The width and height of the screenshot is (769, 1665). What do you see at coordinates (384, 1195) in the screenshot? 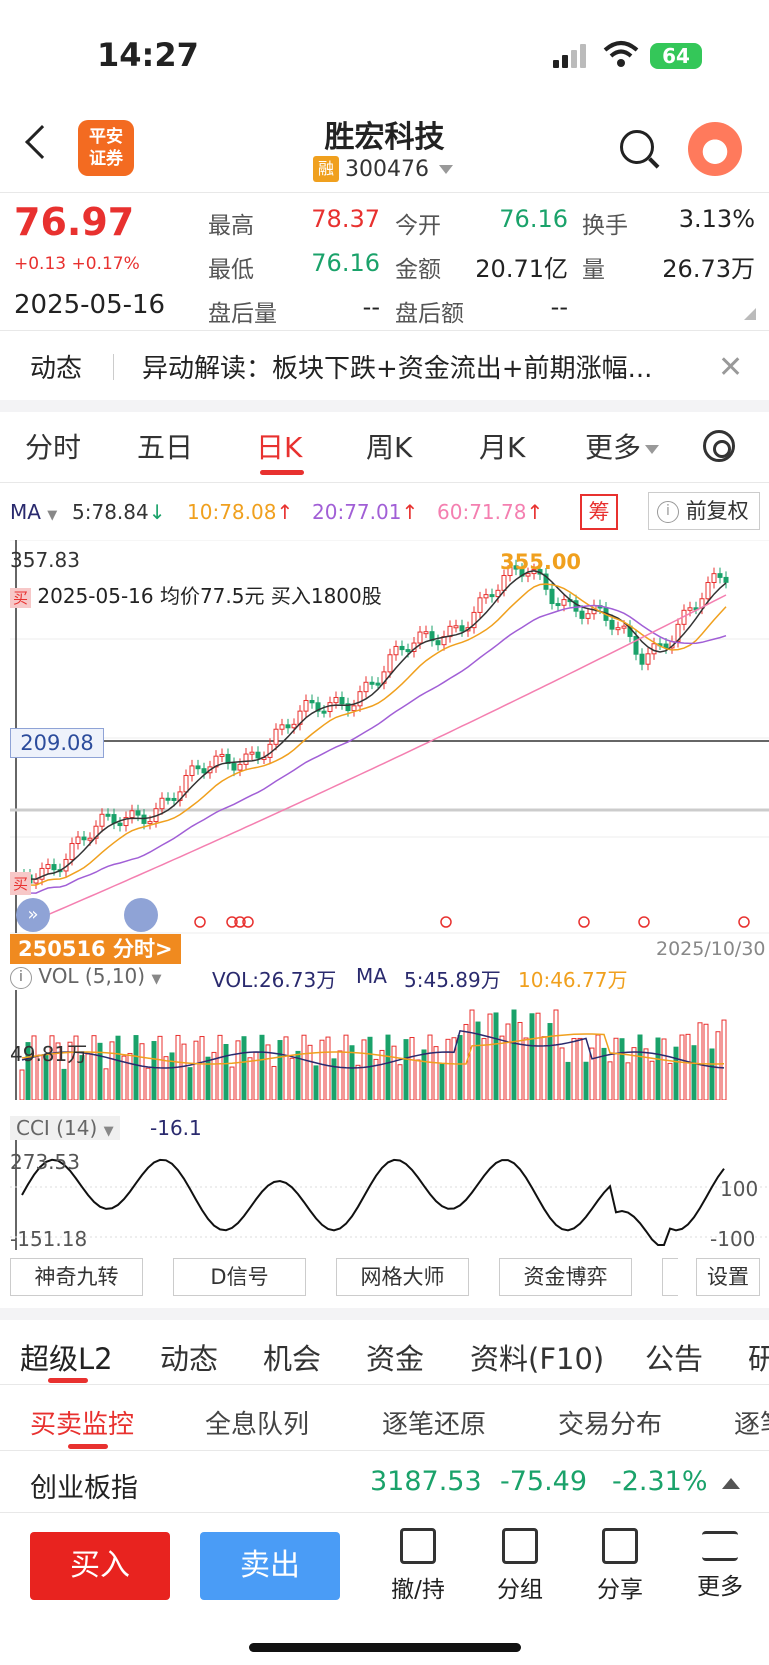
I see `cci-chart` at bounding box center [384, 1195].